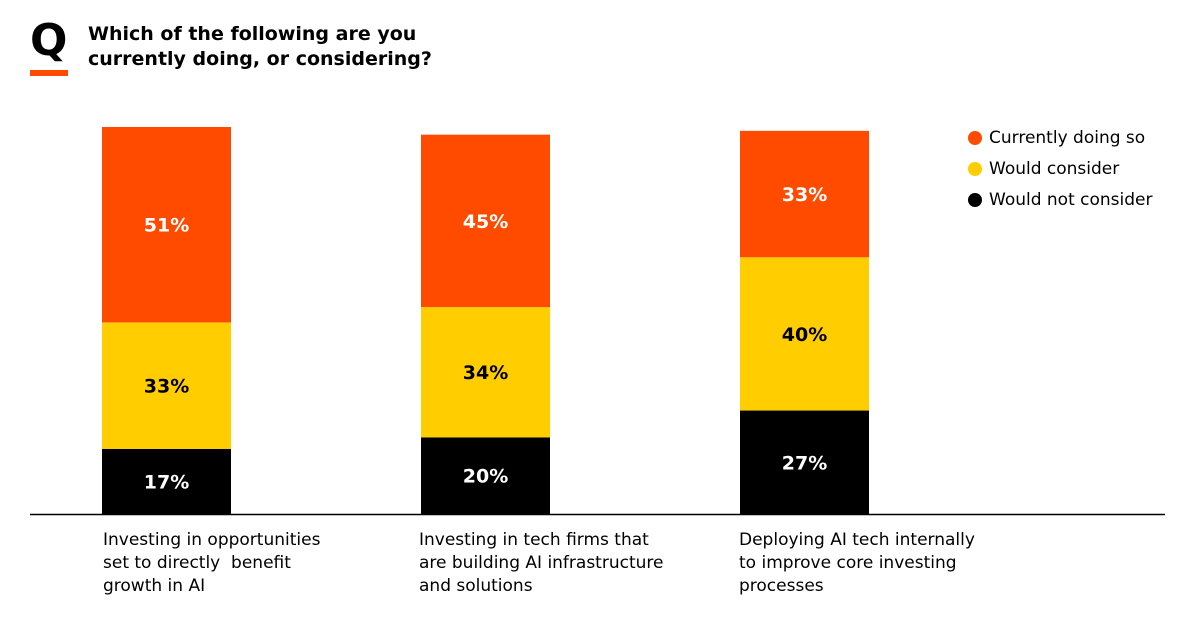 The width and height of the screenshot is (1200, 622). Describe the element at coordinates (848, 563) in the screenshot. I see `category-label-line: to improve core investing` at that location.